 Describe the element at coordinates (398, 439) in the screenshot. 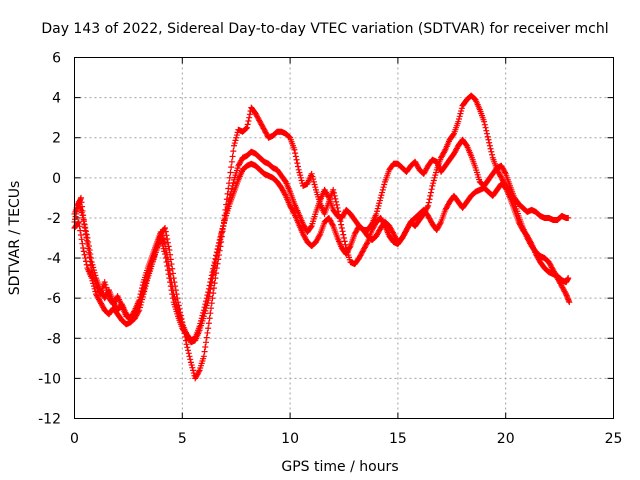

I see `x-tick-label: 15` at that location.